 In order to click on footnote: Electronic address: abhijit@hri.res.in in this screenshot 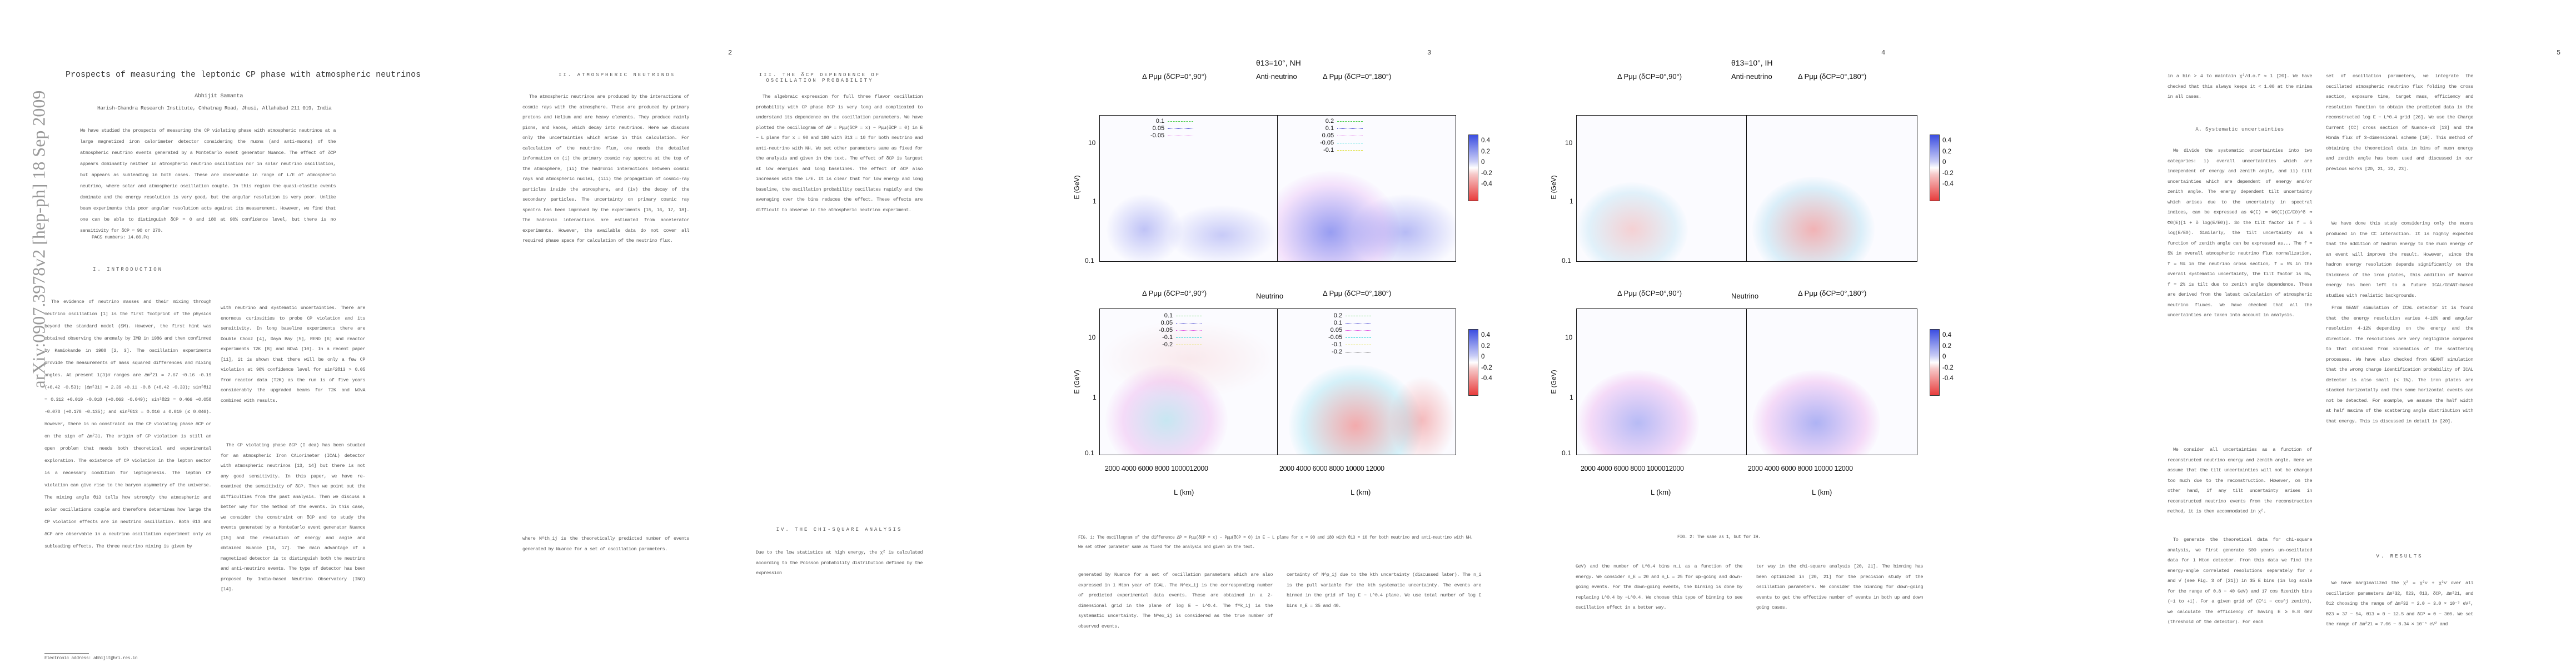, I will do `click(91, 658)`.